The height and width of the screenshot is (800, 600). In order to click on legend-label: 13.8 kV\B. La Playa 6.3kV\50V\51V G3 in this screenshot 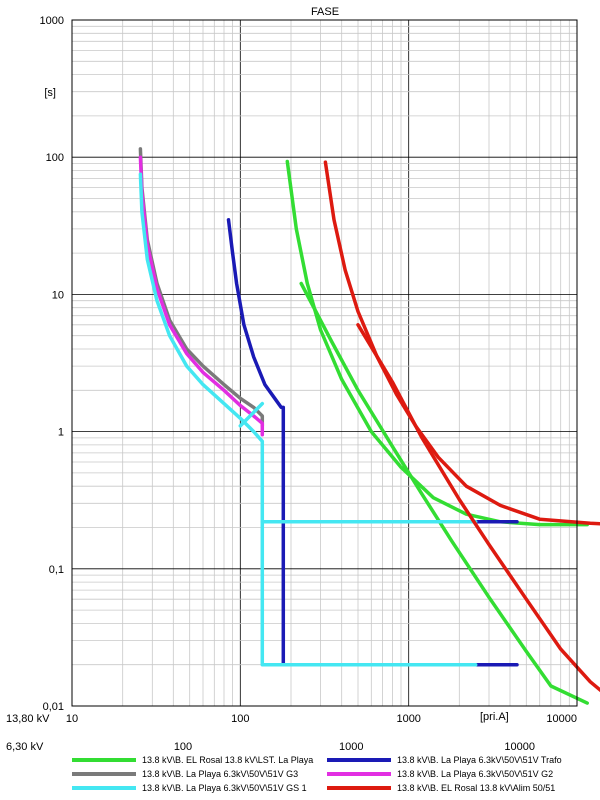, I will do `click(220, 774)`.